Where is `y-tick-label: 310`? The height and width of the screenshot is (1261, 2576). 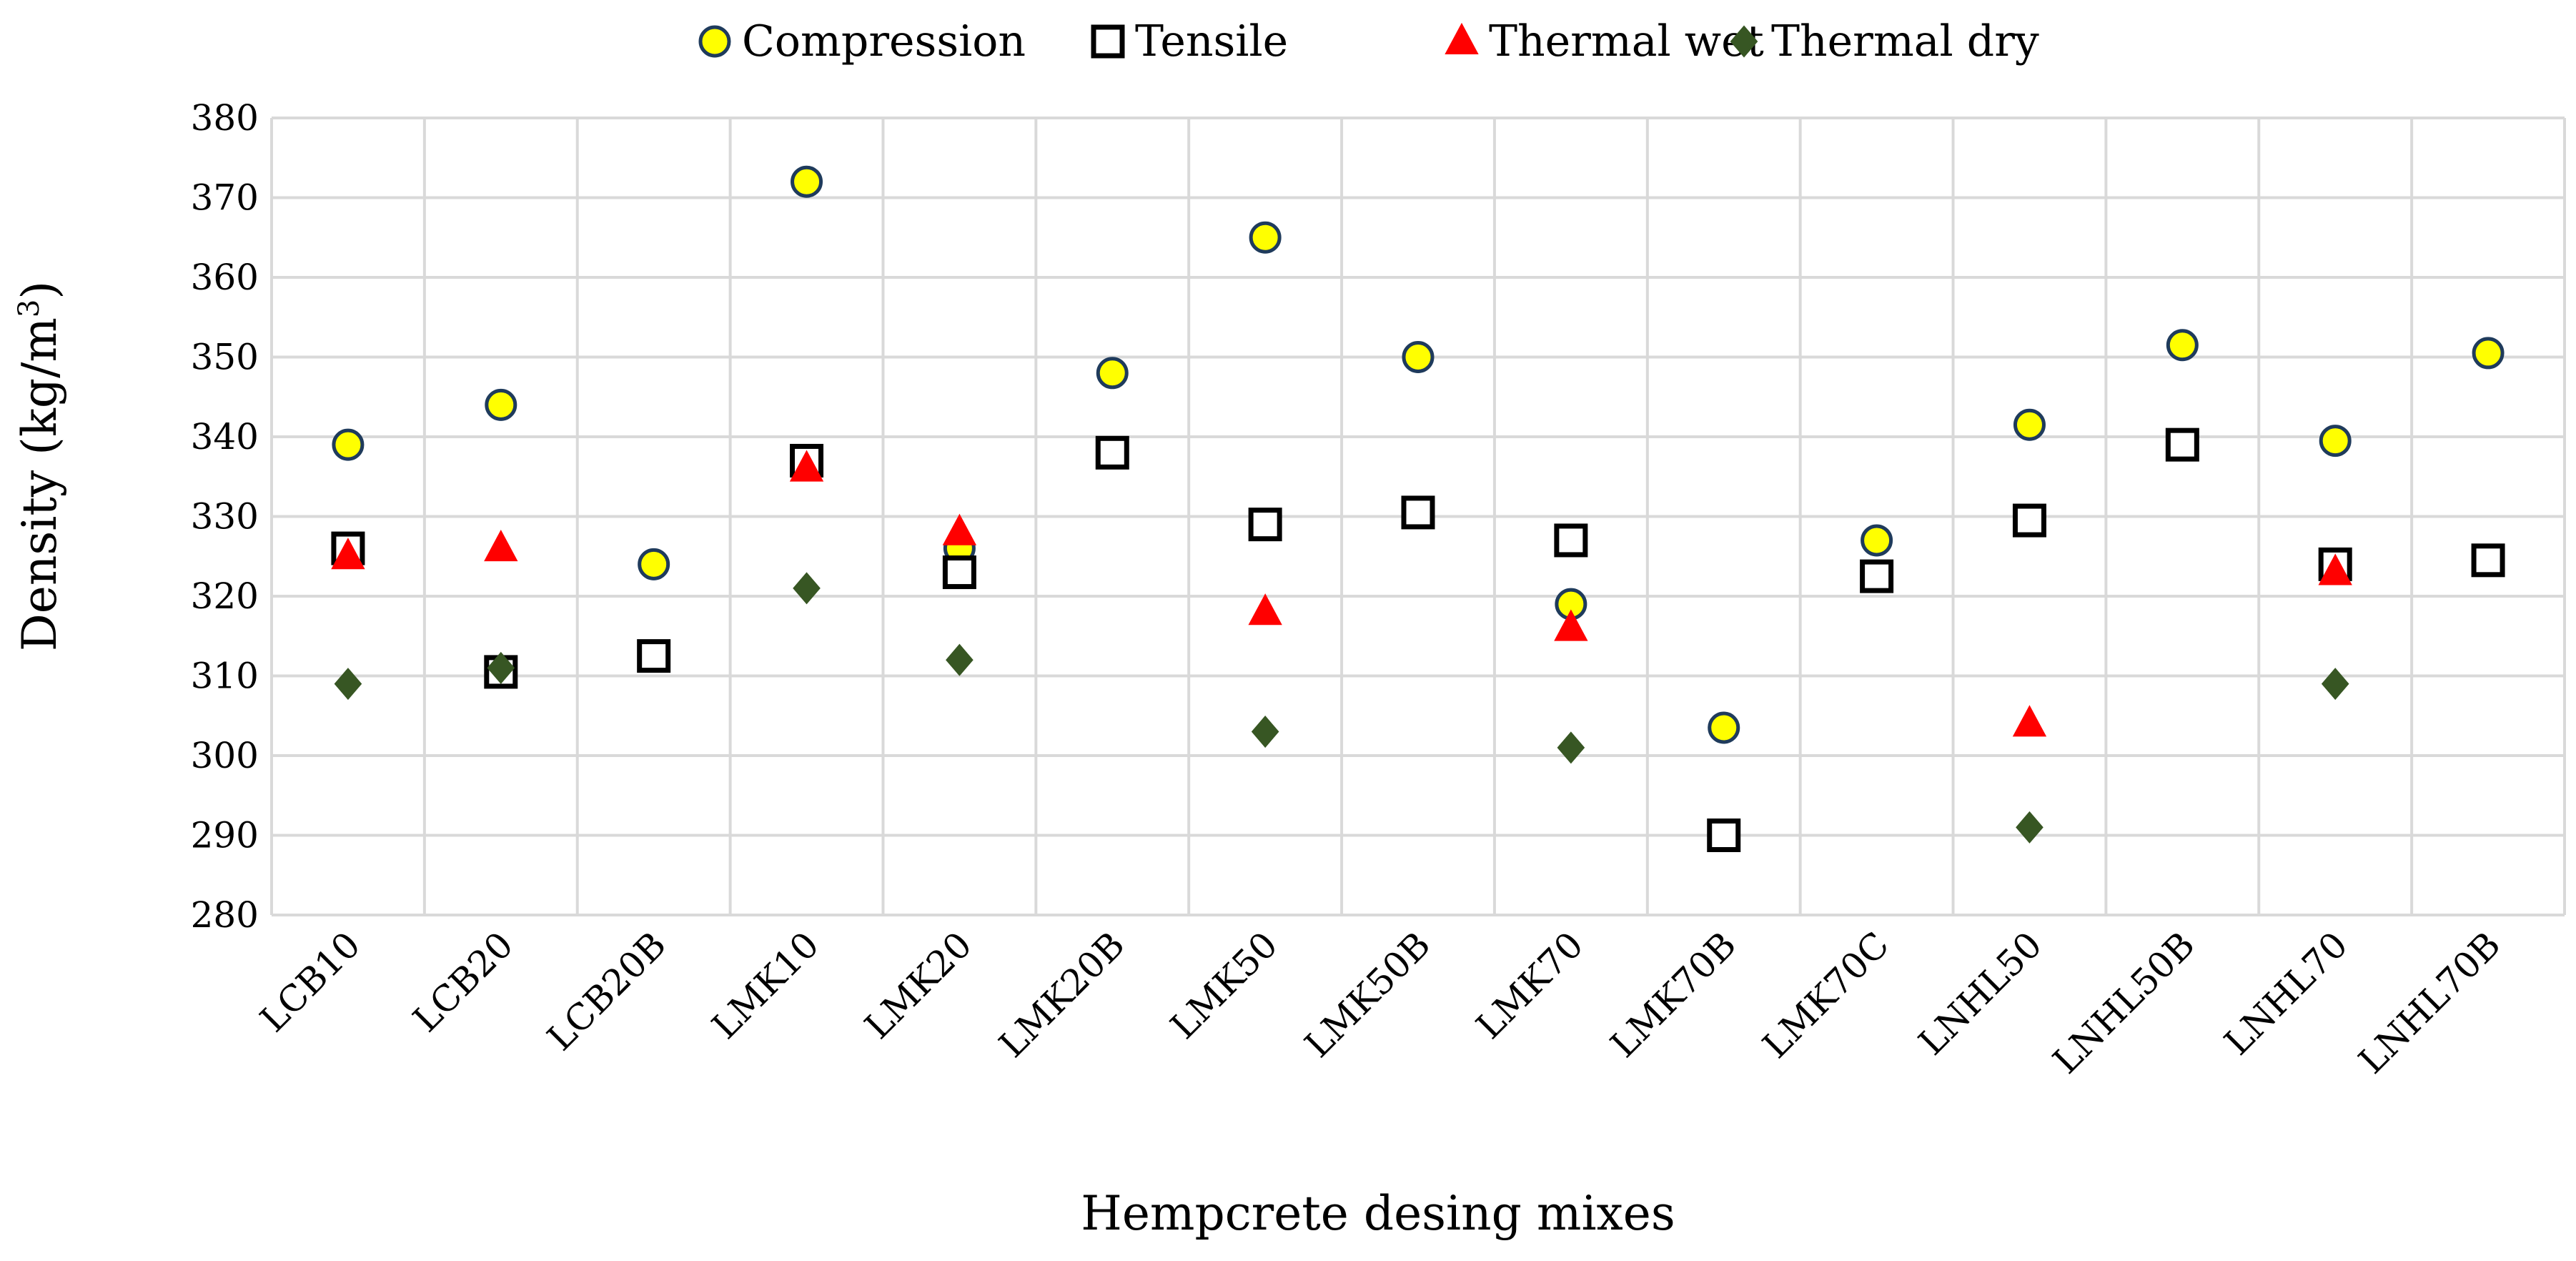 y-tick-label: 310 is located at coordinates (225, 676).